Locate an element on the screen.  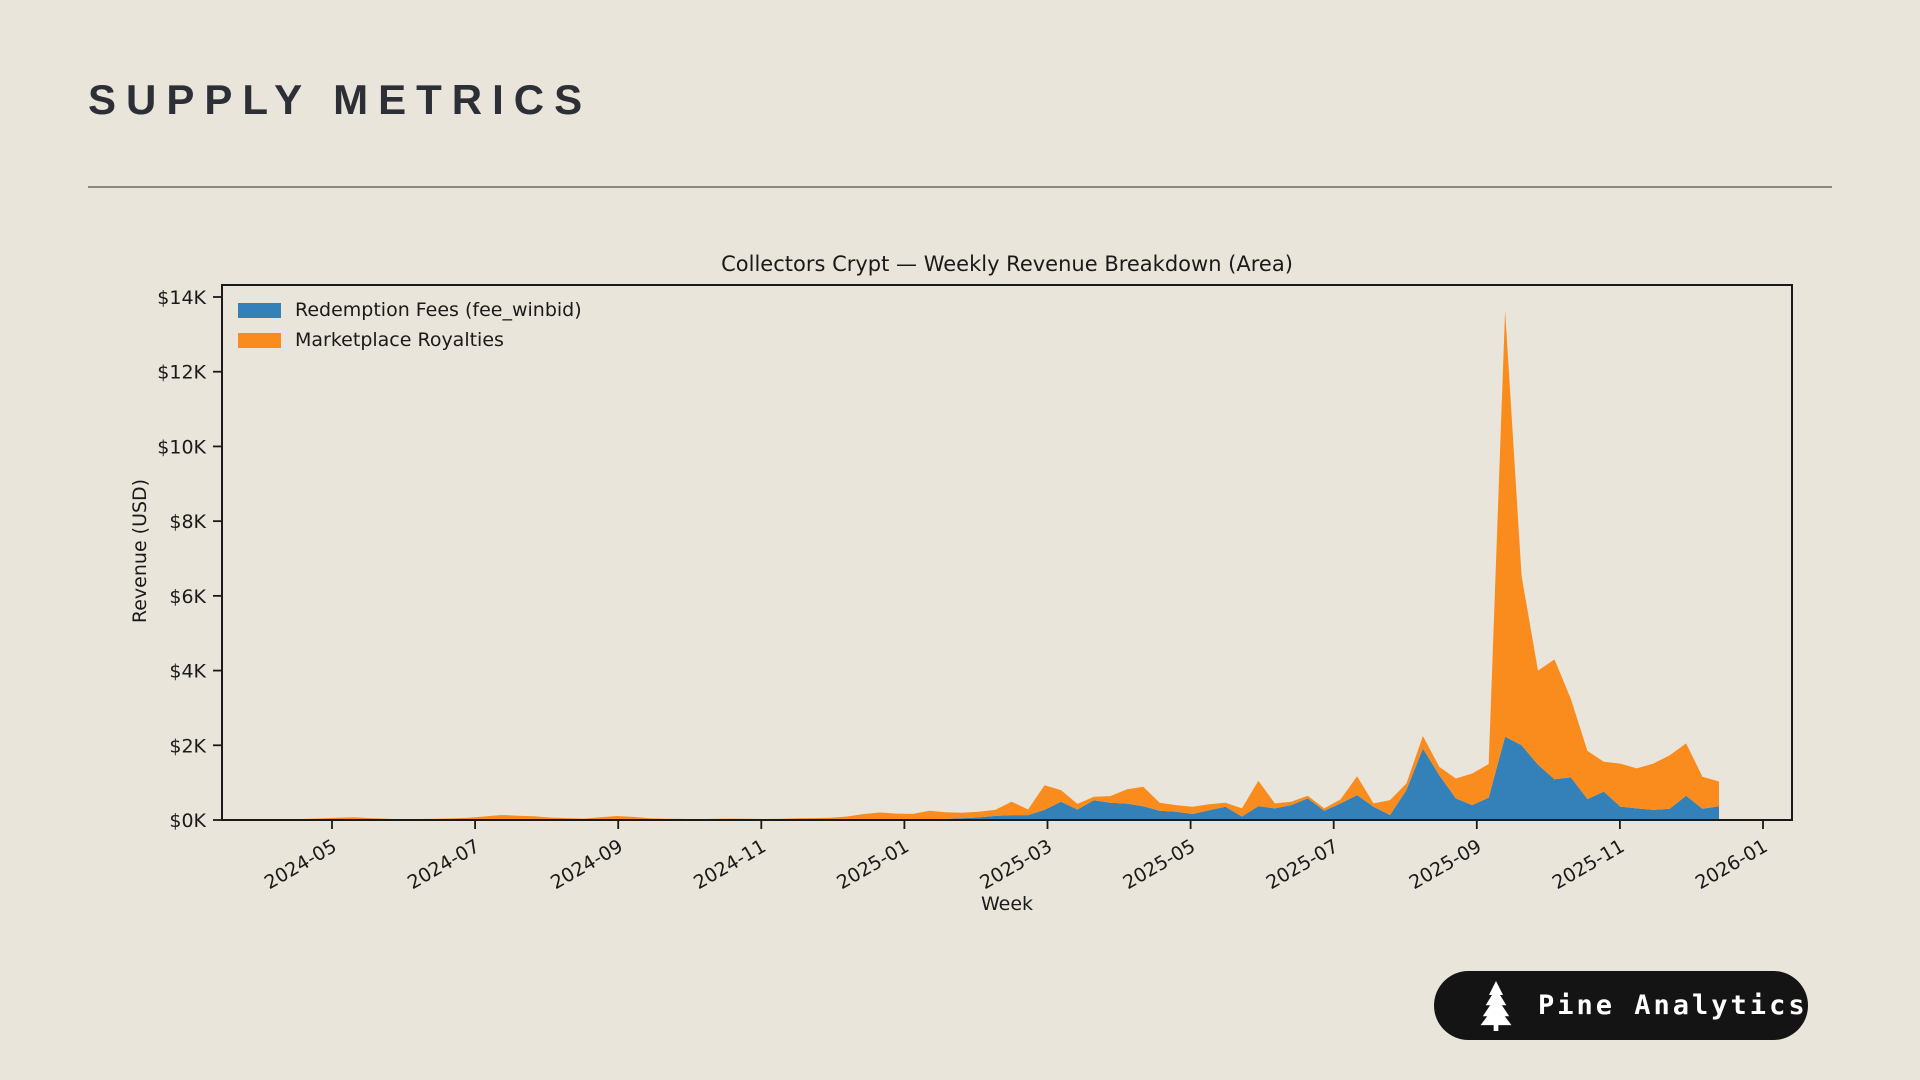
brand-name: Pine Analytics is located at coordinates (1673, 1005).